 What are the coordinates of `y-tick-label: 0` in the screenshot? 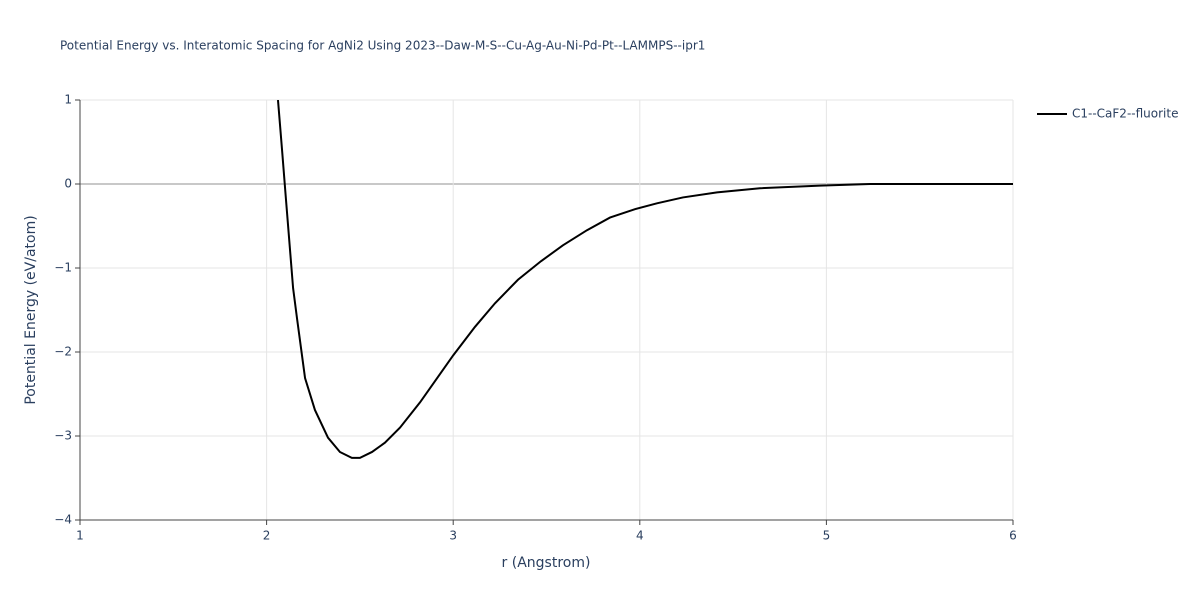 It's located at (68, 184).